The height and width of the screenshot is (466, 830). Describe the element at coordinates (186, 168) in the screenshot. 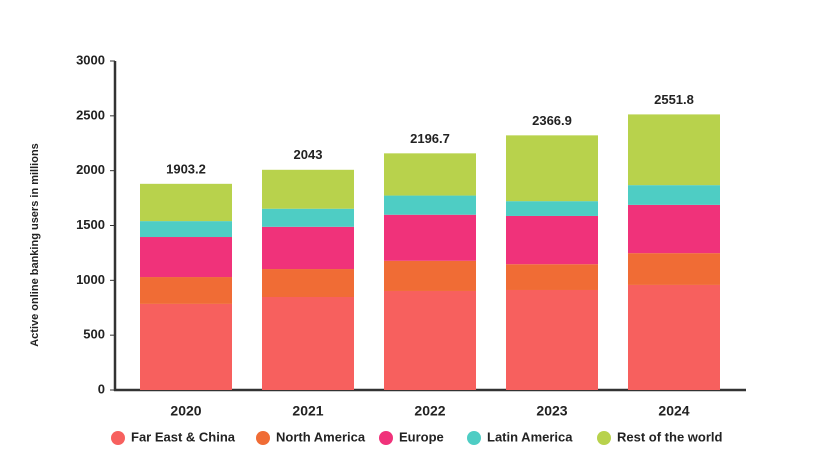

I see `total-label: 1903.2` at that location.